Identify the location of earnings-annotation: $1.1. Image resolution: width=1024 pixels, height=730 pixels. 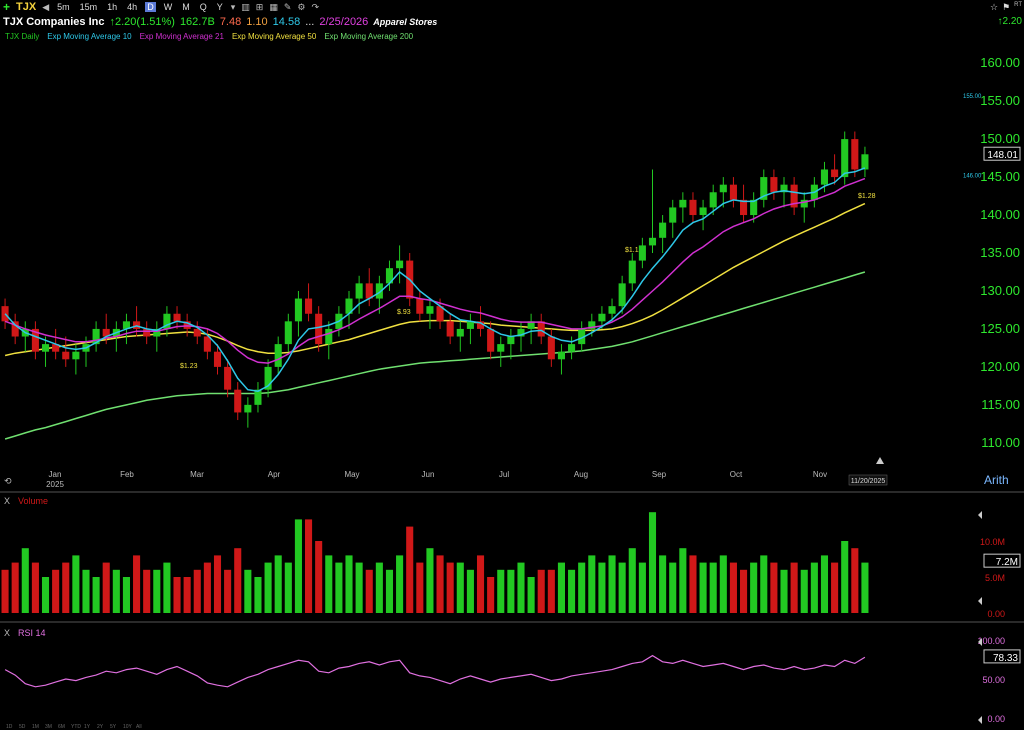
(632, 250).